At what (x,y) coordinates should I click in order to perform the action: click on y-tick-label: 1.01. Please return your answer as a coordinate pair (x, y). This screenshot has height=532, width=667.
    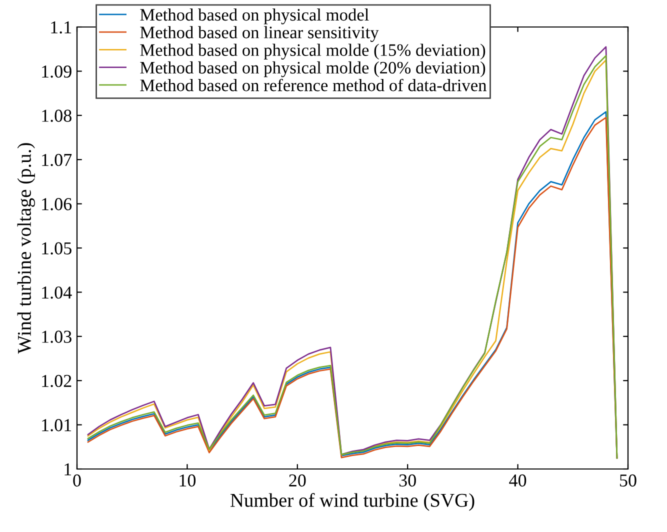
    Looking at the image, I should click on (57, 425).